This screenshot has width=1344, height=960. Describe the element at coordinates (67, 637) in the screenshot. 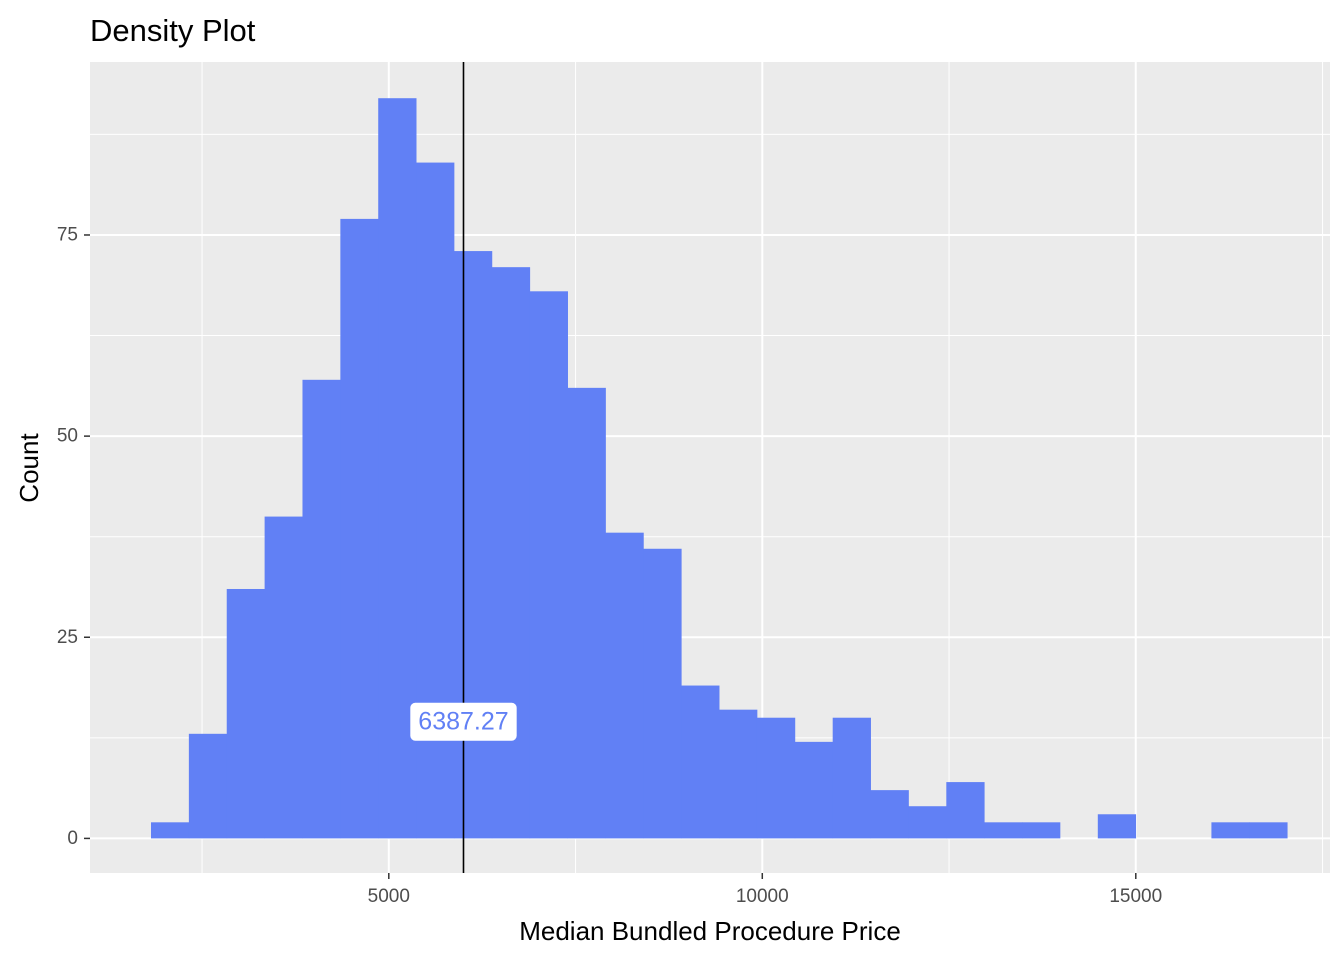

I see `y-tick-label: 25` at that location.